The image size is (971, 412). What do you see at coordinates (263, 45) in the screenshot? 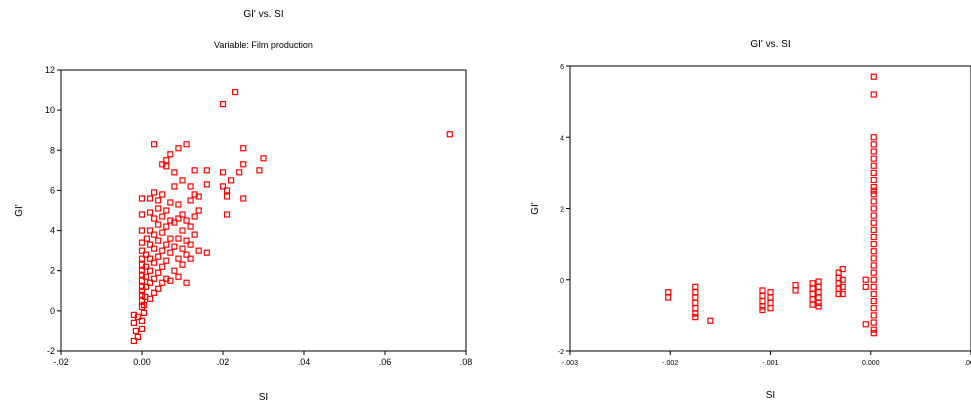
I see `chart-subtitle: Variable: Film production` at bounding box center [263, 45].